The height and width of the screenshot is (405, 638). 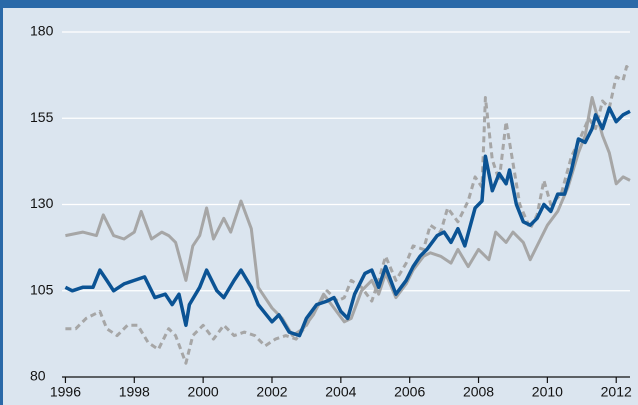 I want to click on x-tick-label: 1996, so click(x=65, y=392).